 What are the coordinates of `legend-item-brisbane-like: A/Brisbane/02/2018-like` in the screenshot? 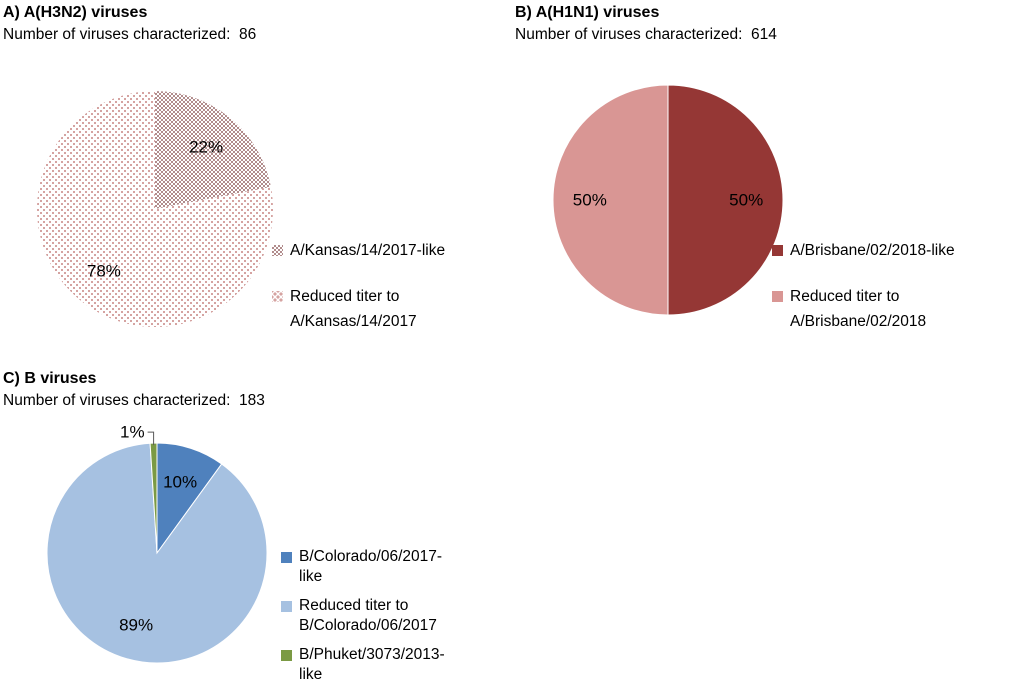 It's located at (863, 250).